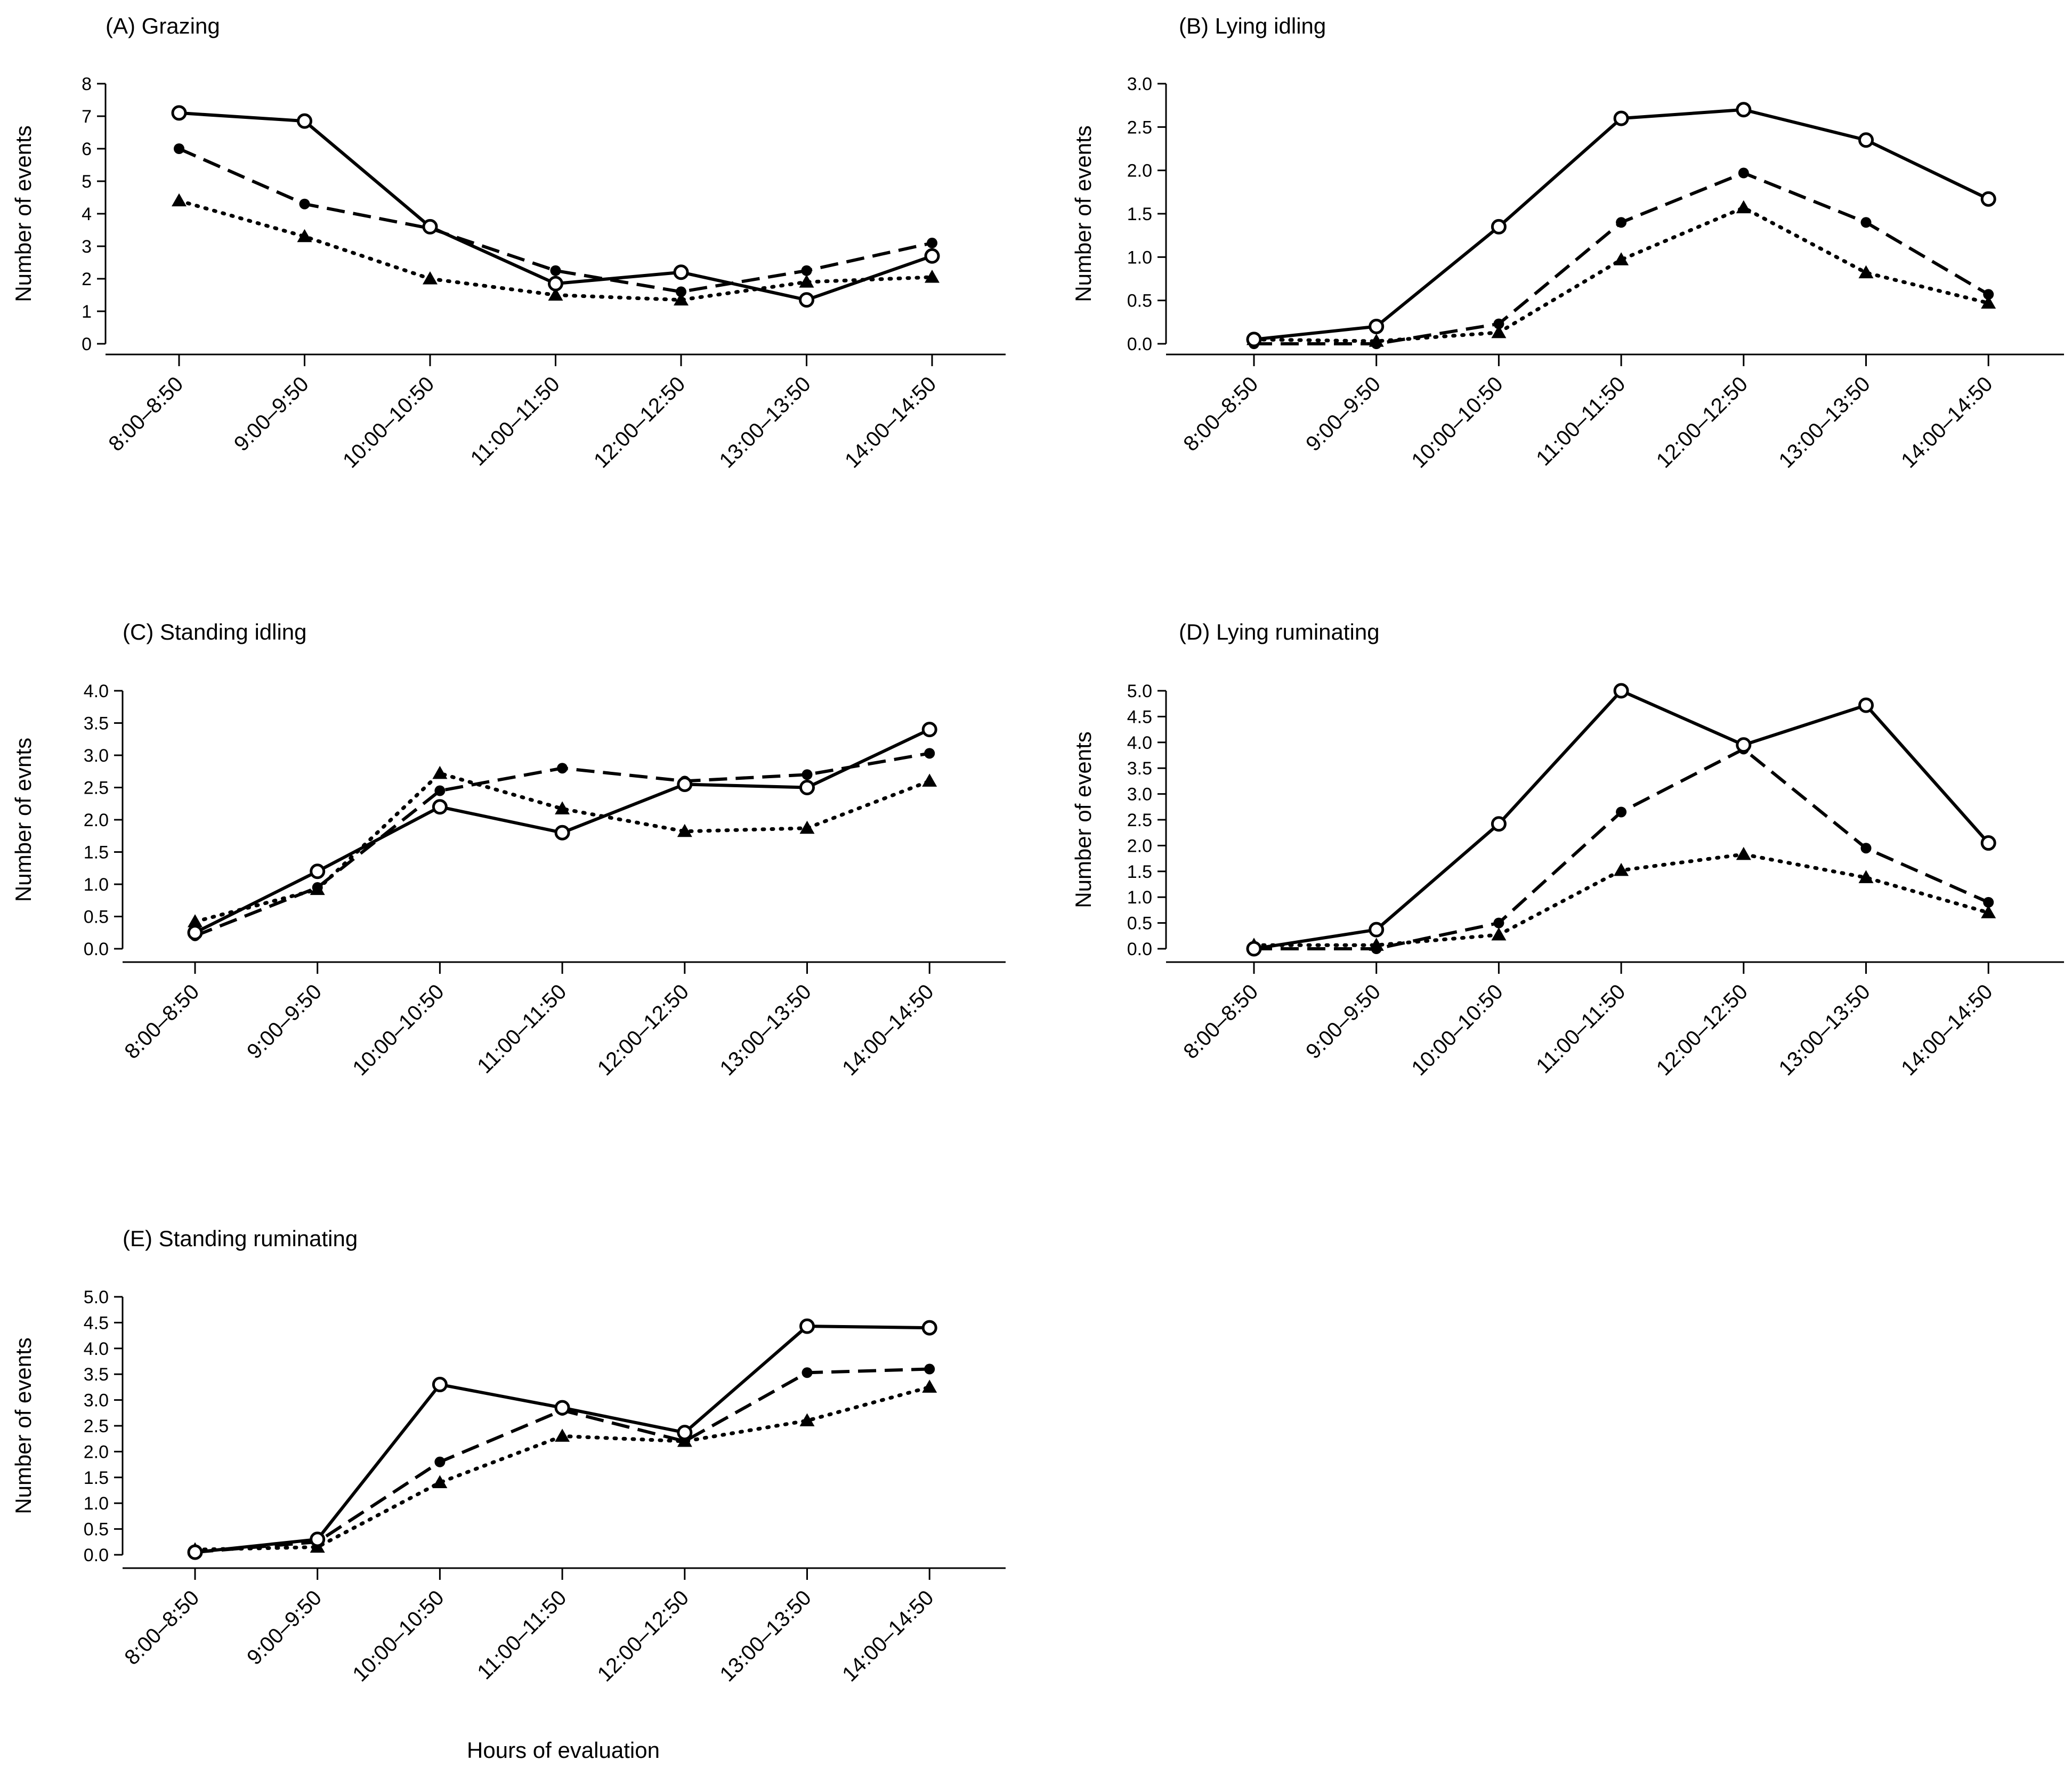  I want to click on y-tick-label: 4, so click(87, 214).